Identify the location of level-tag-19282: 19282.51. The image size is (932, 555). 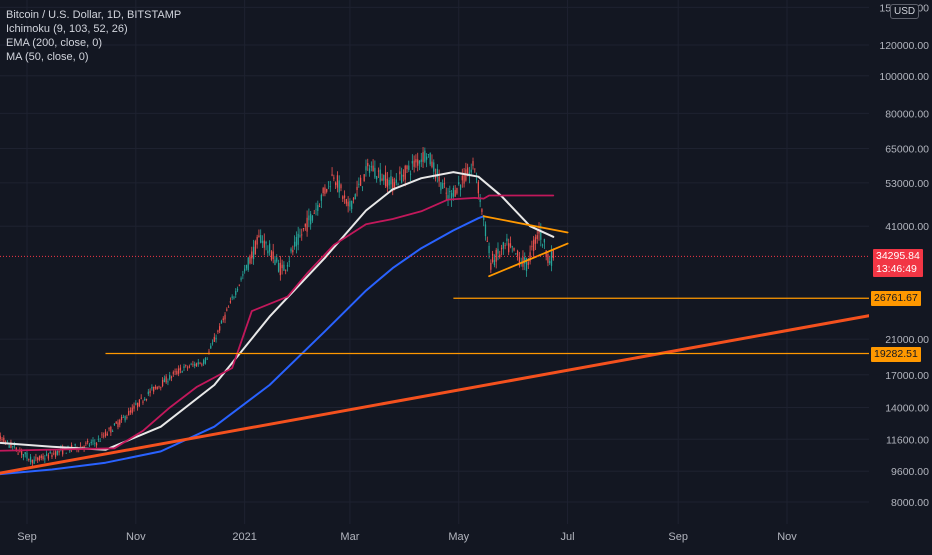
(896, 354).